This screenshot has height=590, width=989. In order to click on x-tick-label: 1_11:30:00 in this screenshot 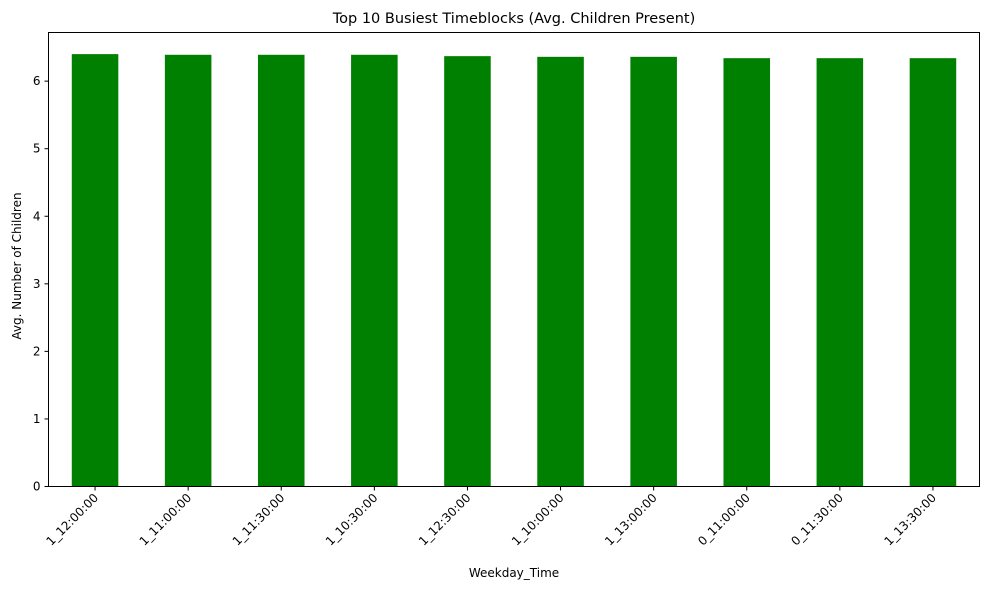, I will do `click(259, 520)`.